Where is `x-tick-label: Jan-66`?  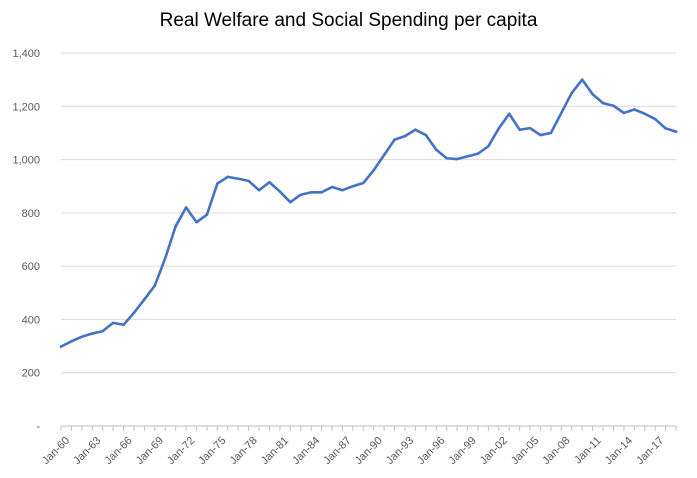 x-tick-label: Jan-66 is located at coordinates (118, 451).